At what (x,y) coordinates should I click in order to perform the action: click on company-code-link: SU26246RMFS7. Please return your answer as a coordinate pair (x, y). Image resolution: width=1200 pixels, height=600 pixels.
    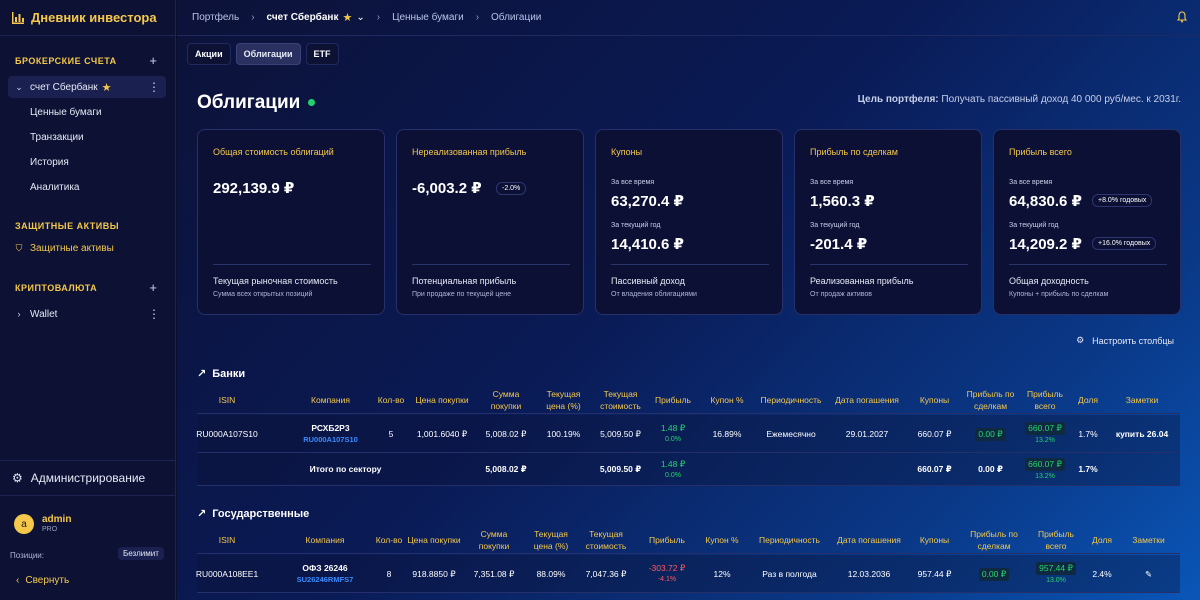
    Looking at the image, I should click on (325, 579).